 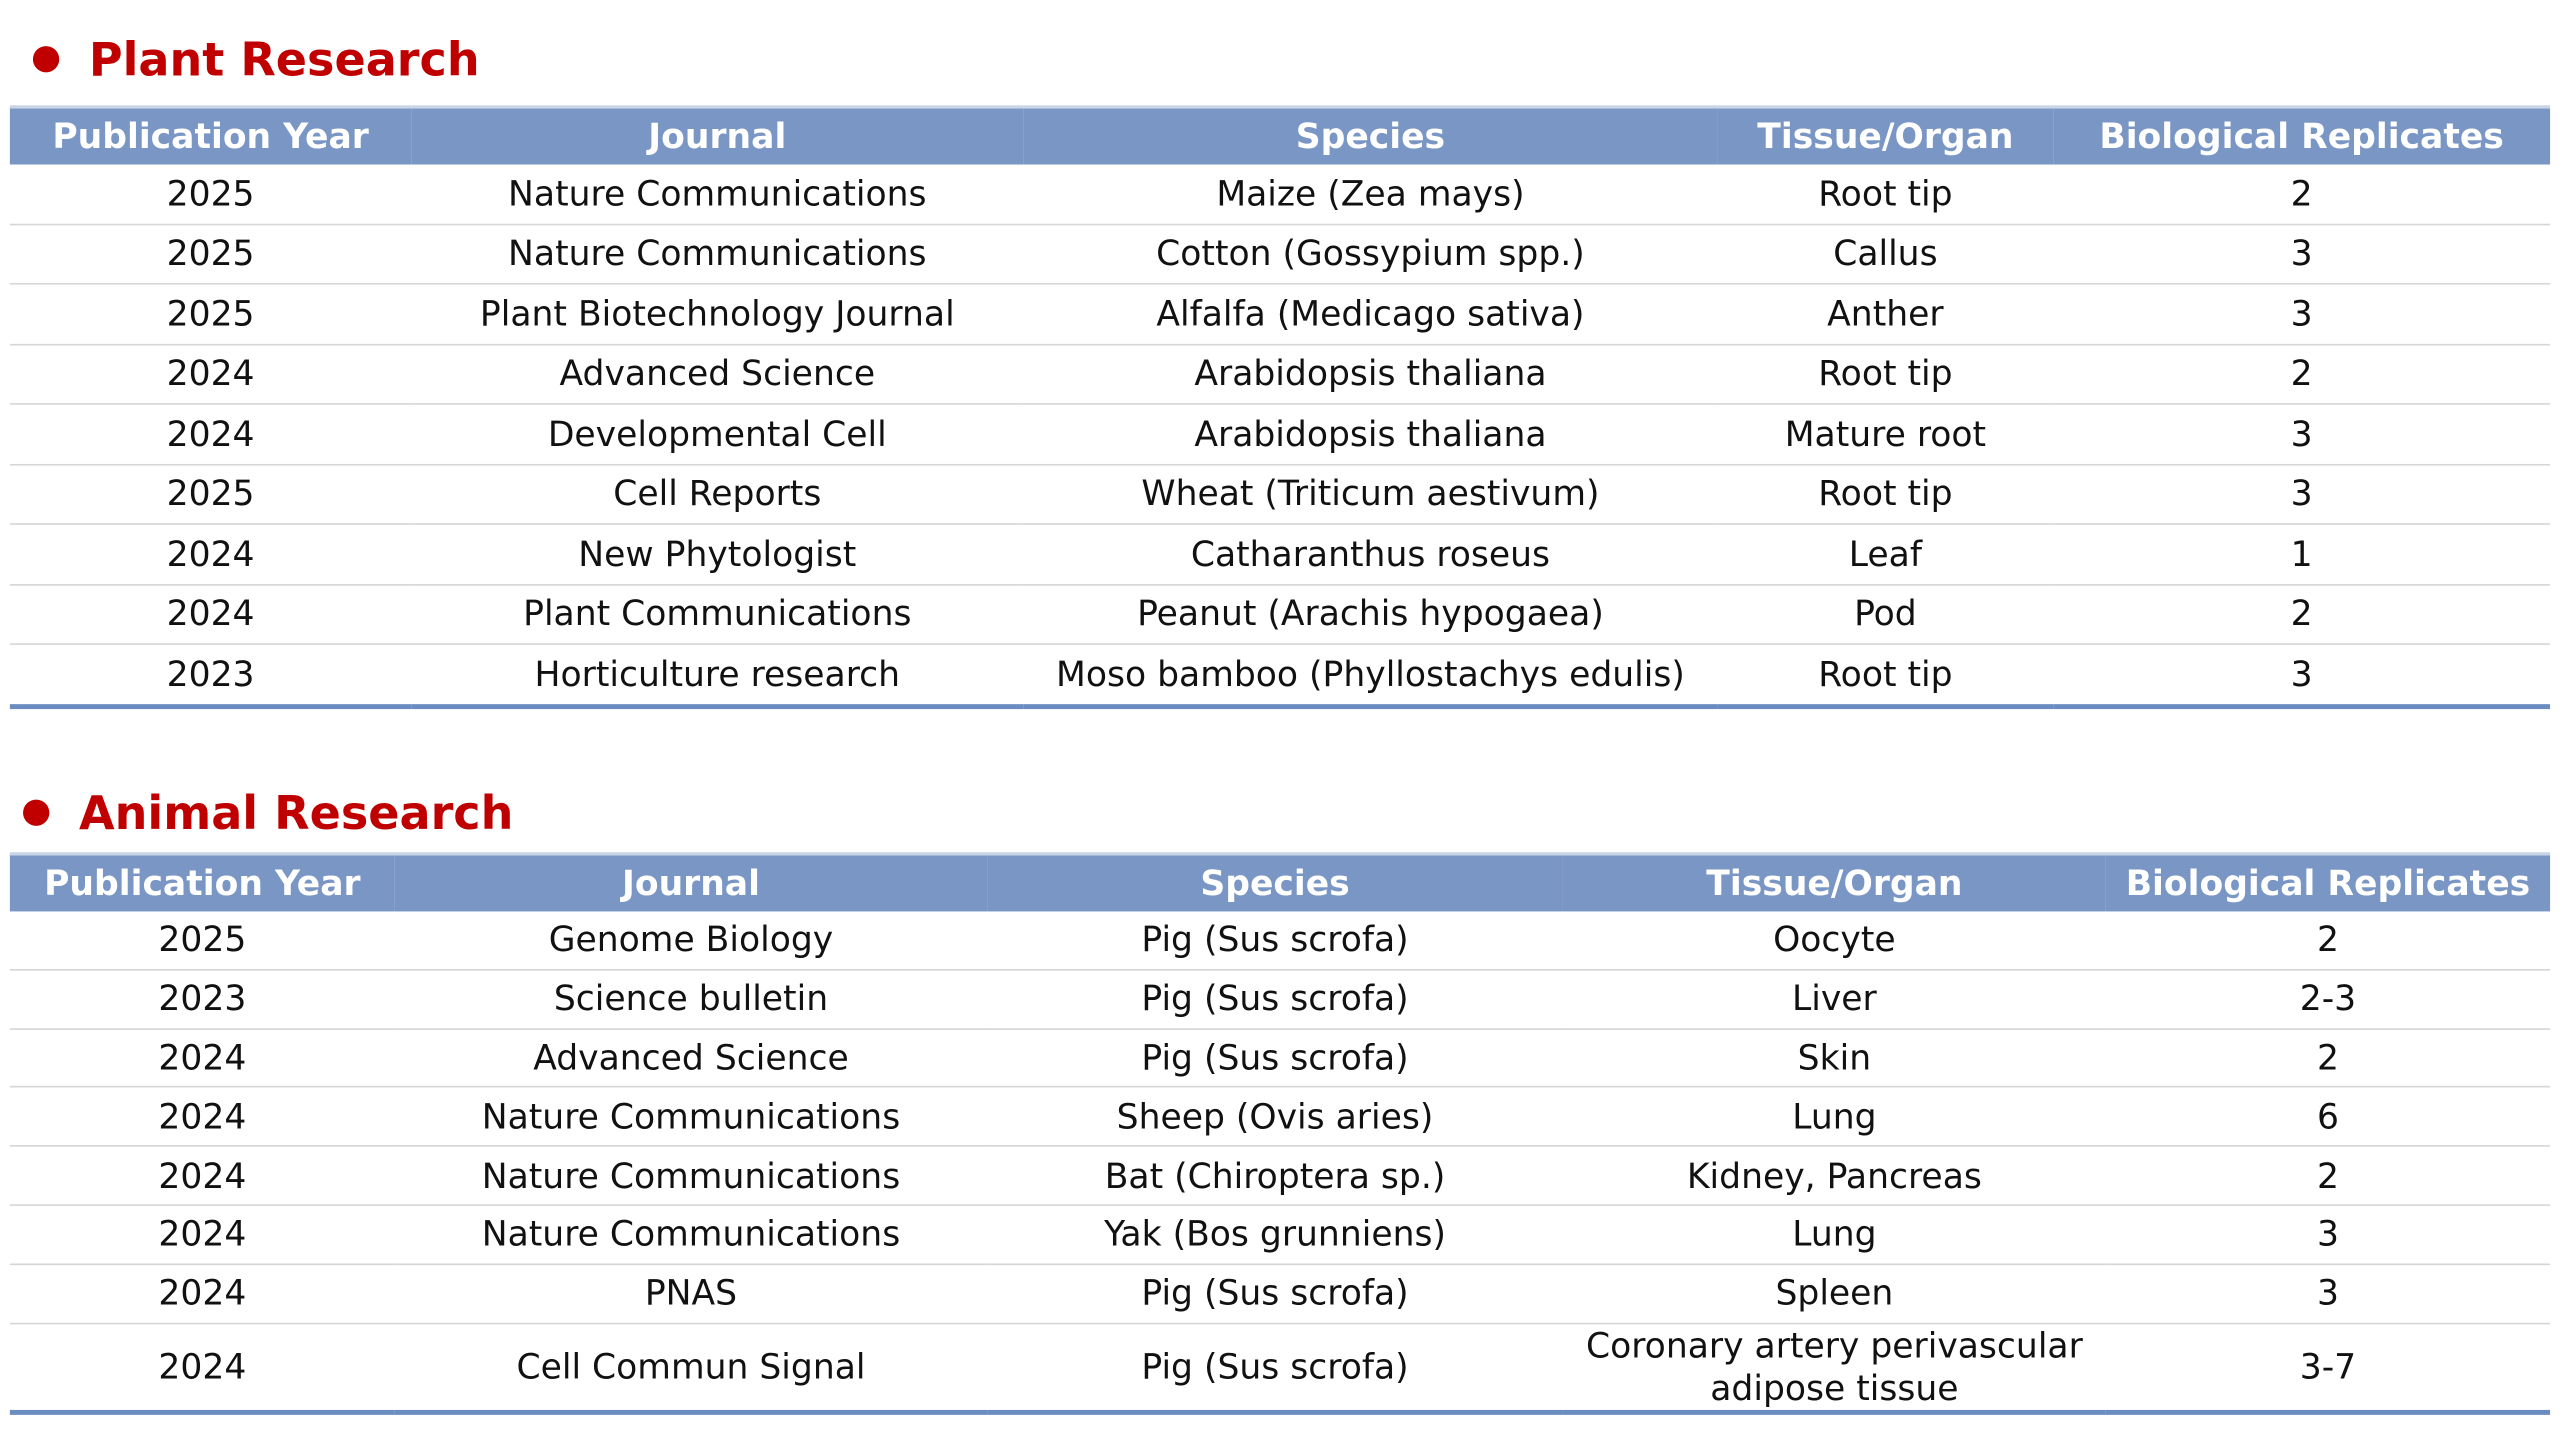 I want to click on cell: Cell Reports, so click(x=717, y=494).